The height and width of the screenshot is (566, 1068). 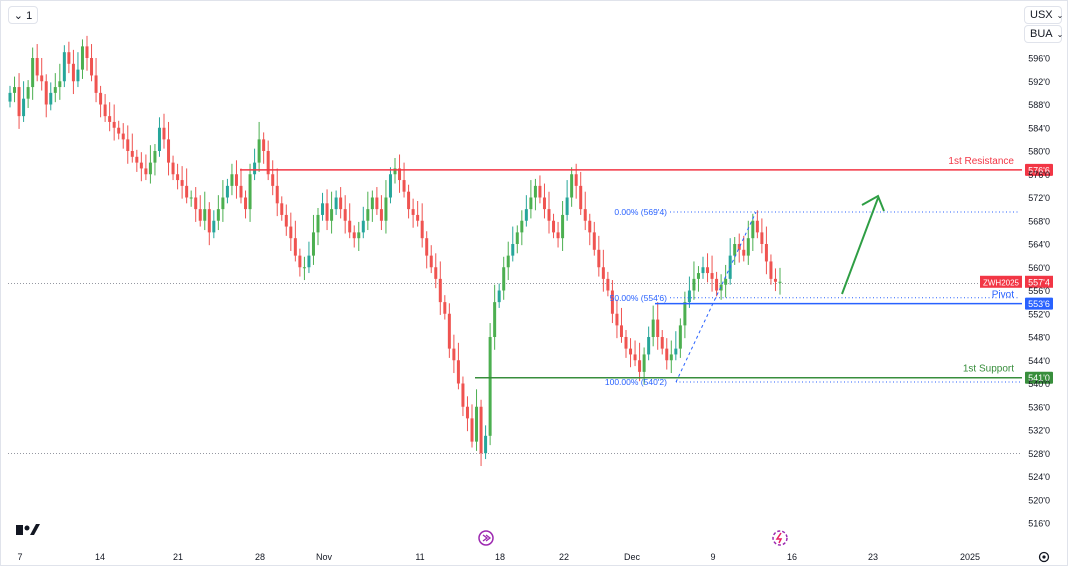 What do you see at coordinates (486, 538) in the screenshot?
I see `replay-icon` at bounding box center [486, 538].